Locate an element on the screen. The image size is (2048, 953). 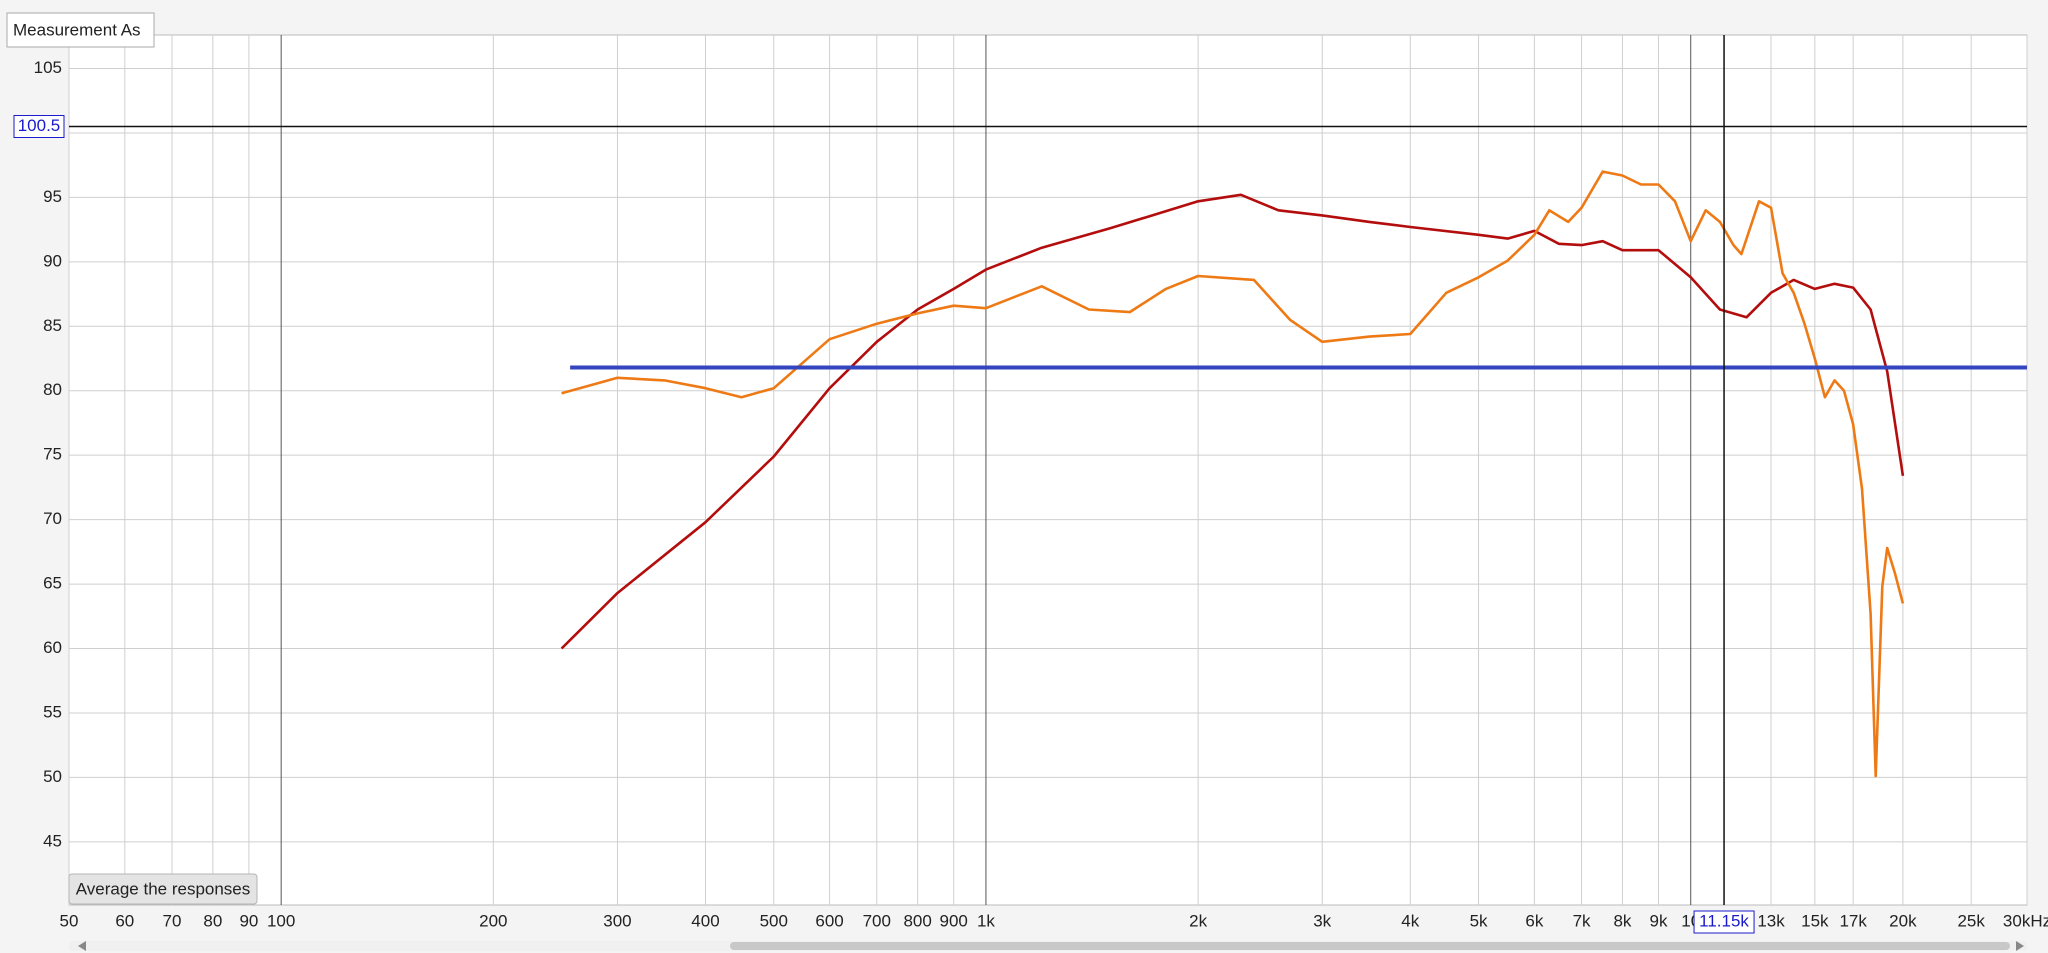
y-tick-label: 50 is located at coordinates (52, 776).